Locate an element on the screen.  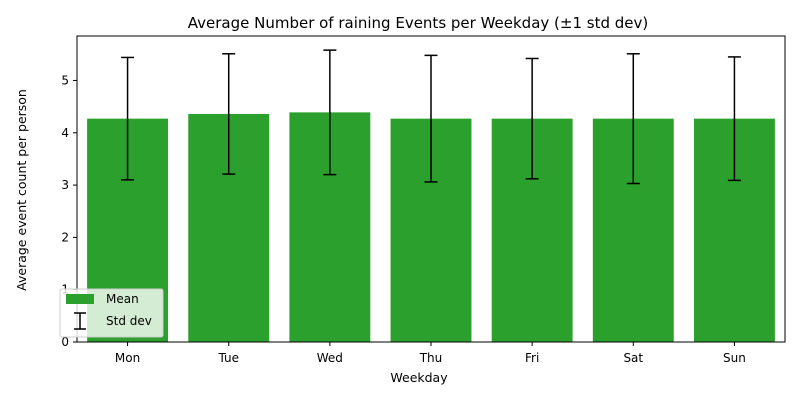
y-tick-label: 0 is located at coordinates (65, 342).